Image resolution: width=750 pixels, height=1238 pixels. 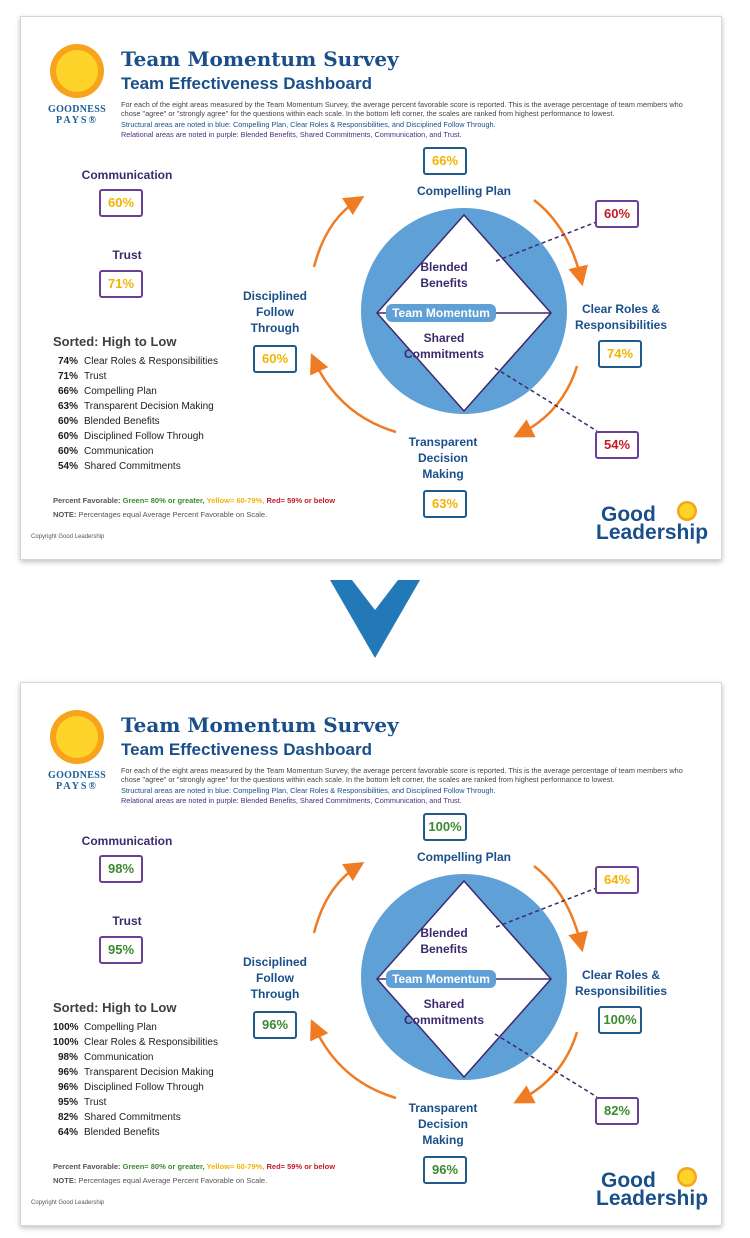 What do you see at coordinates (108, 421) in the screenshot?
I see `list-item: 60% Blended Benefits` at bounding box center [108, 421].